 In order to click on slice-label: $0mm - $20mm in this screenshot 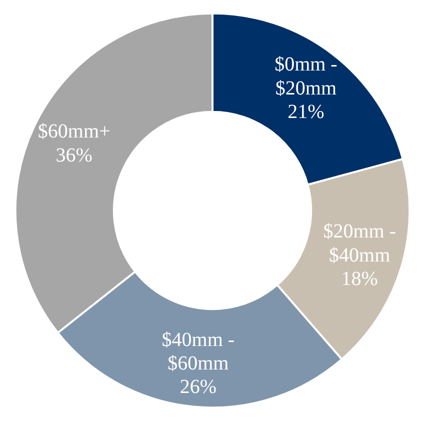, I will do `click(306, 77)`.